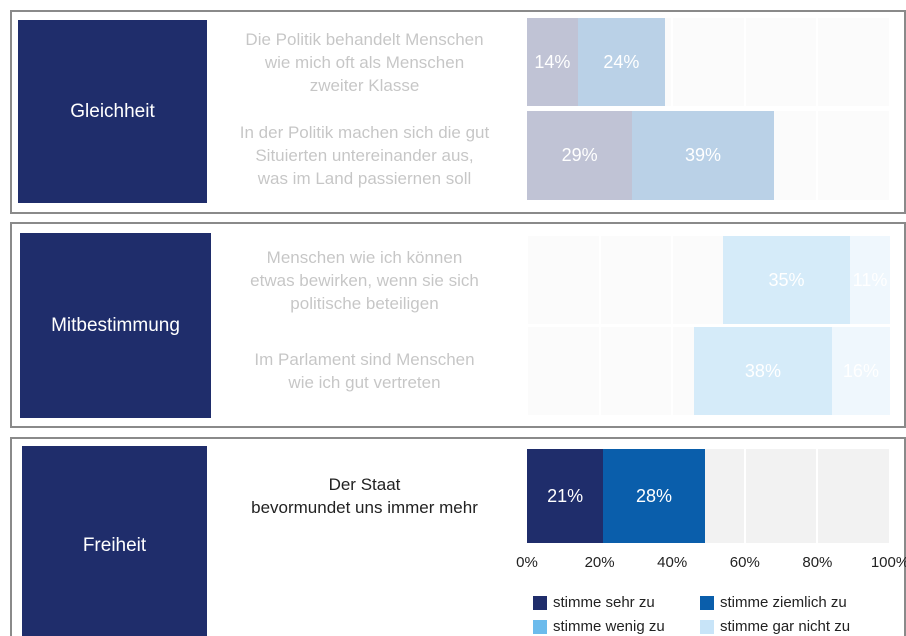 Image resolution: width=906 pixels, height=636 pixels. I want to click on value-label: 39%, so click(703, 155).